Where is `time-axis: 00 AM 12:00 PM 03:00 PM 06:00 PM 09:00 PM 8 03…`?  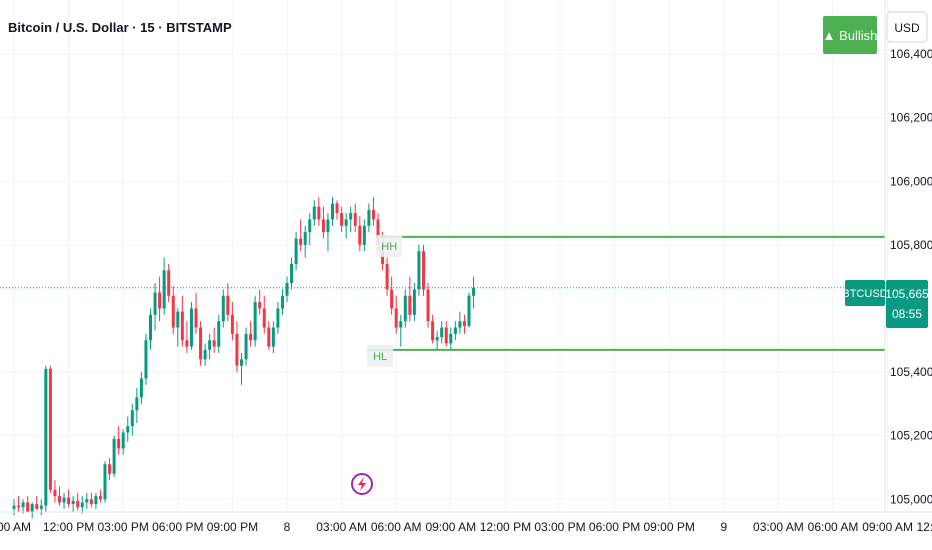
time-axis: 00 AM 12:00 PM 03:00 PM 06:00 PM 09:00 PM 8 03… is located at coordinates (466, 527).